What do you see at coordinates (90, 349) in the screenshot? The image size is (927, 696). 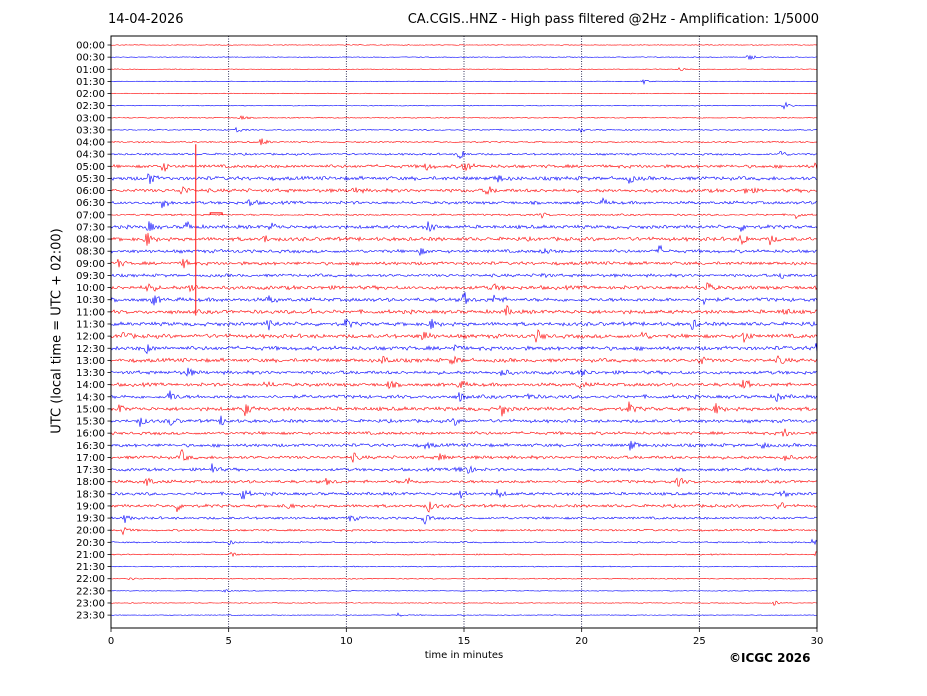 I see `row-label: 12:30` at bounding box center [90, 349].